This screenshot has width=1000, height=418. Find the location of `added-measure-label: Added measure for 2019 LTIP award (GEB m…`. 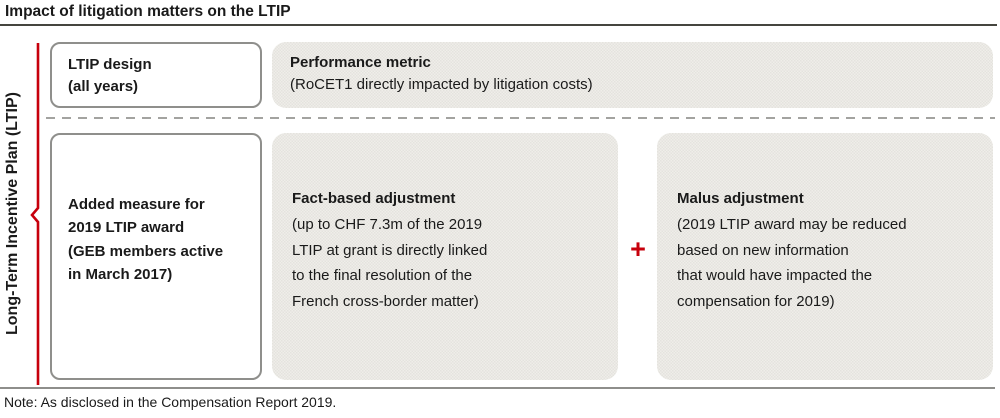

added-measure-label: Added measure for 2019 LTIP award (GEB m… is located at coordinates (146, 239).